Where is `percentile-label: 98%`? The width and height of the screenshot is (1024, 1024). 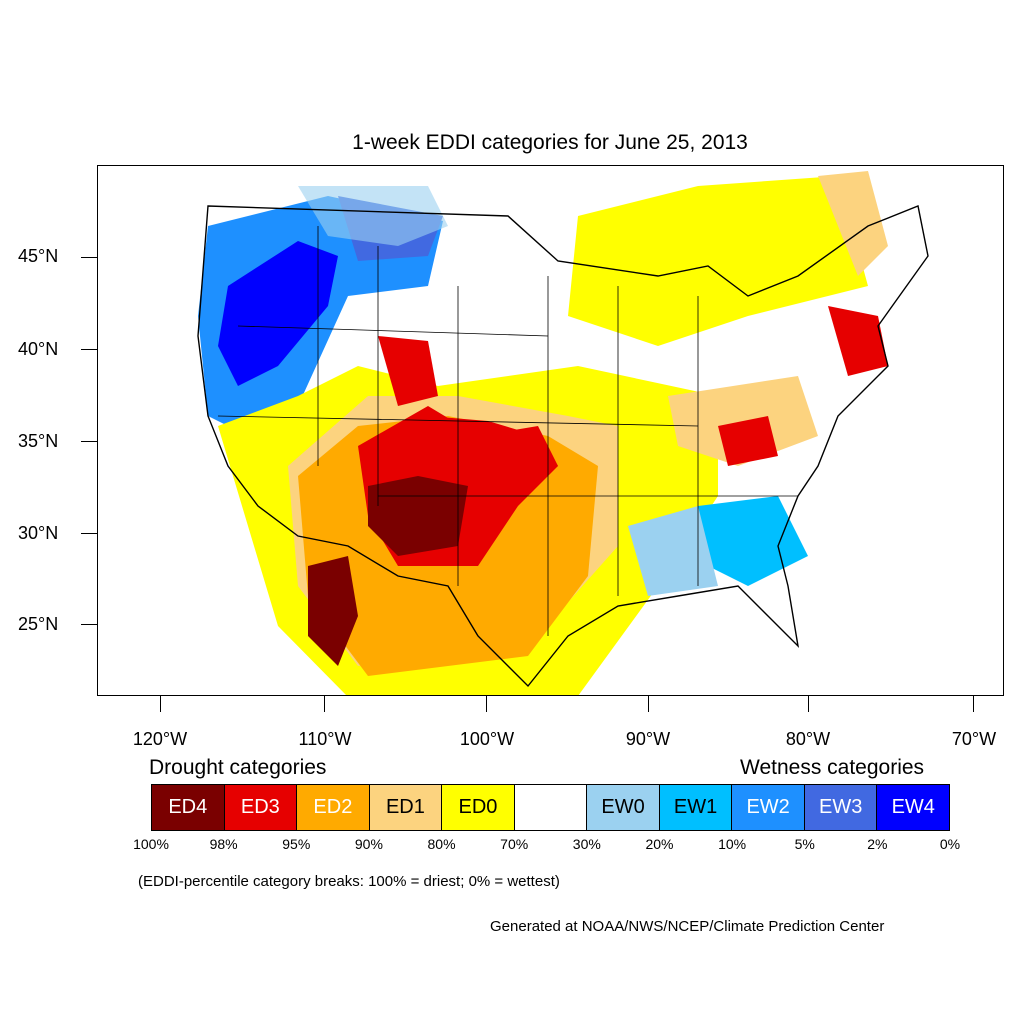 percentile-label: 98% is located at coordinates (223, 844).